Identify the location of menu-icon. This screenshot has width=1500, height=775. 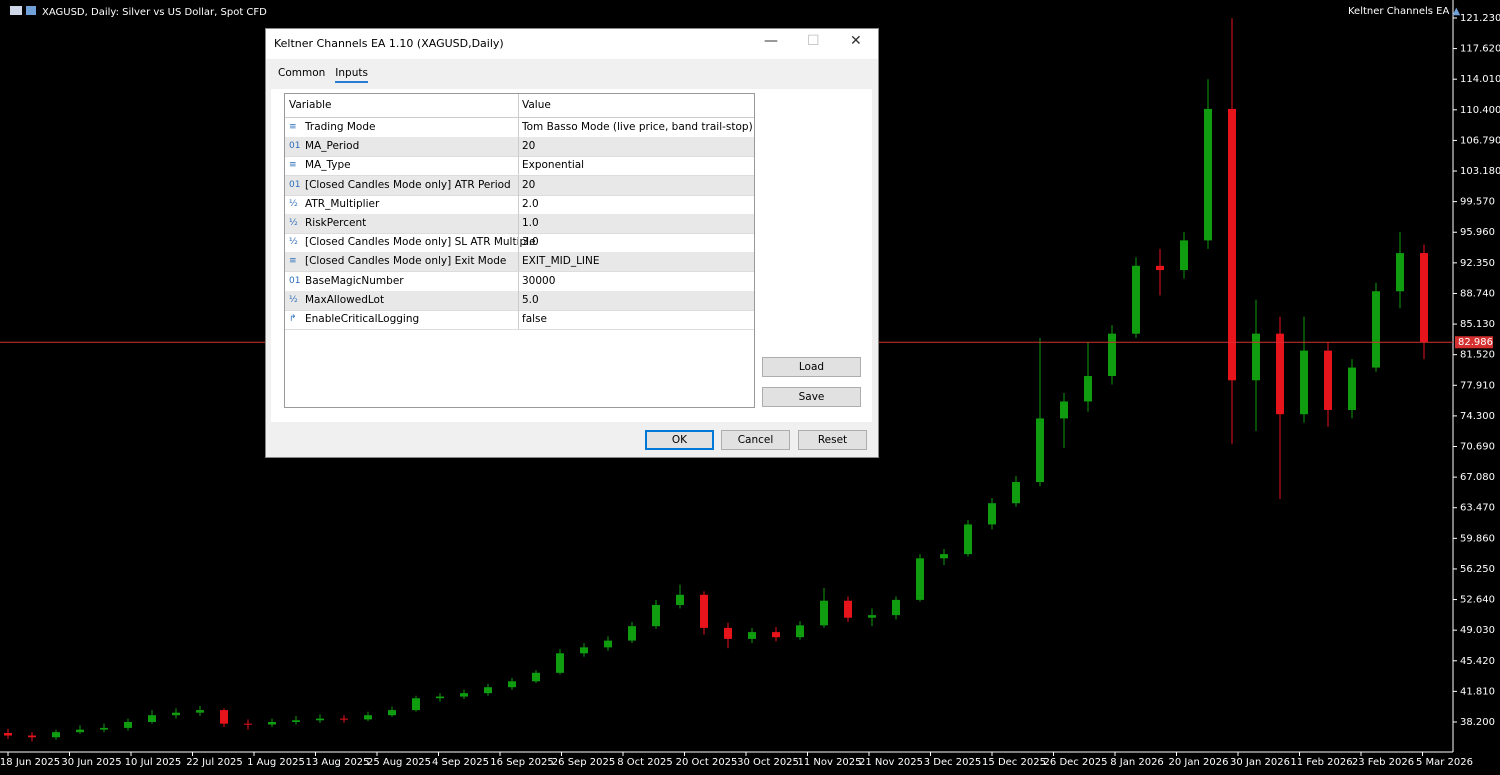
(16, 10).